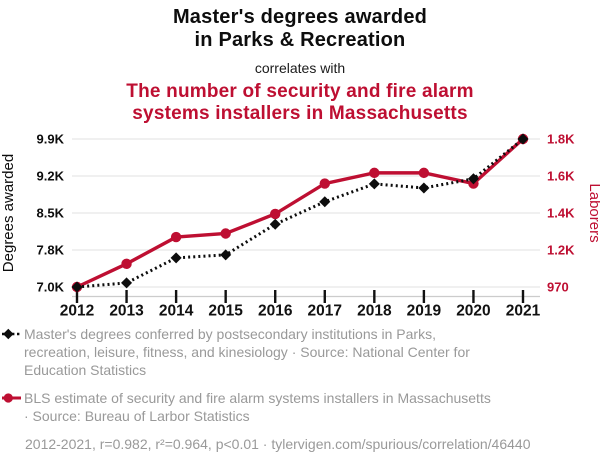  Describe the element at coordinates (325, 311) in the screenshot. I see `x-tick-label: 2017` at that location.